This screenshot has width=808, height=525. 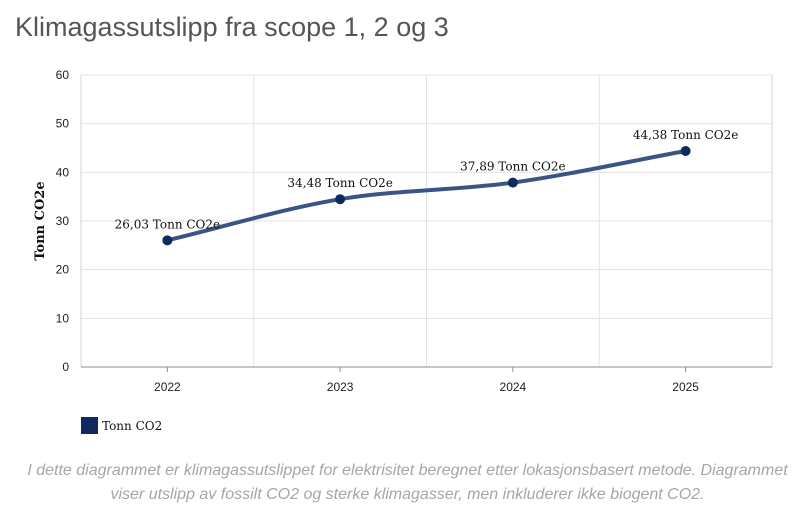 What do you see at coordinates (167, 387) in the screenshot?
I see `x-tick-label: 2022` at bounding box center [167, 387].